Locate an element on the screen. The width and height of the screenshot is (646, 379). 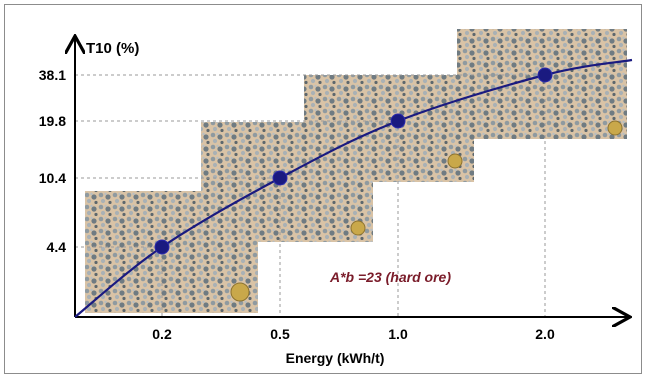
x-tick-label: 2.0 is located at coordinates (545, 334).